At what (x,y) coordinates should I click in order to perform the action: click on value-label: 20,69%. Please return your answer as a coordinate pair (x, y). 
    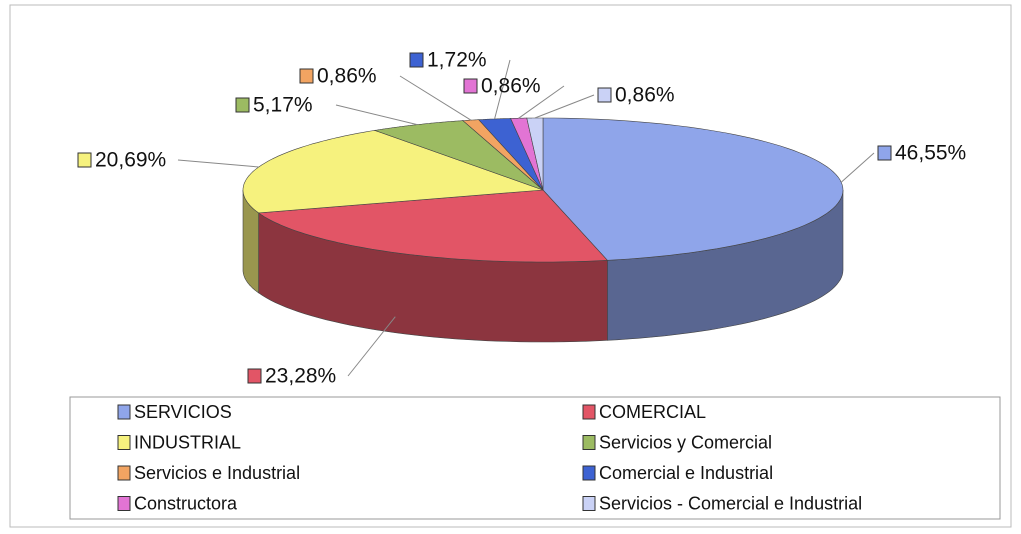
    Looking at the image, I should click on (130, 160).